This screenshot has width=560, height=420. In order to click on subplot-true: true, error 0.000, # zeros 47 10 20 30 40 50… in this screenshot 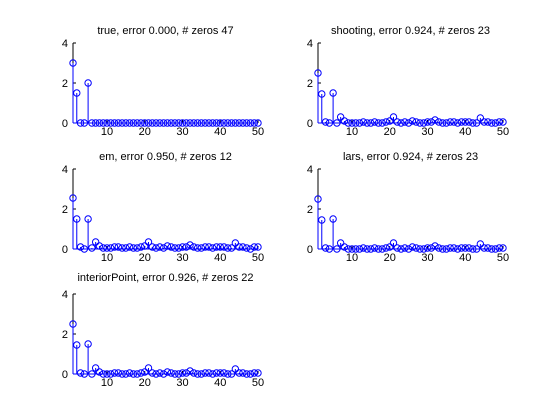, I will do `click(163, 81)`.